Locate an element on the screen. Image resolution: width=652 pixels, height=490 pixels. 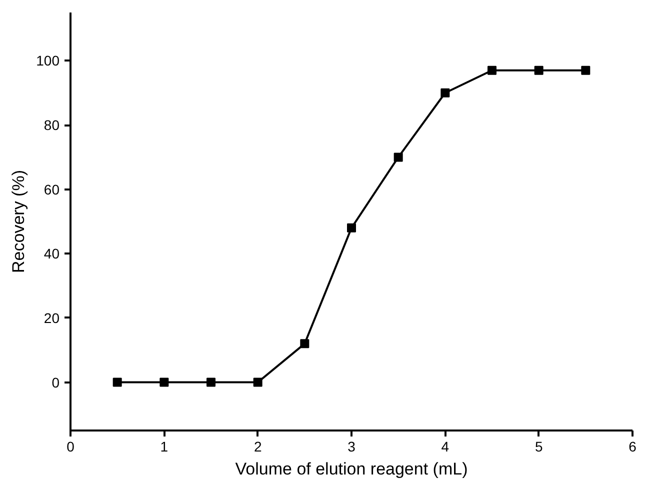
x-tick-label: 2 is located at coordinates (258, 446).